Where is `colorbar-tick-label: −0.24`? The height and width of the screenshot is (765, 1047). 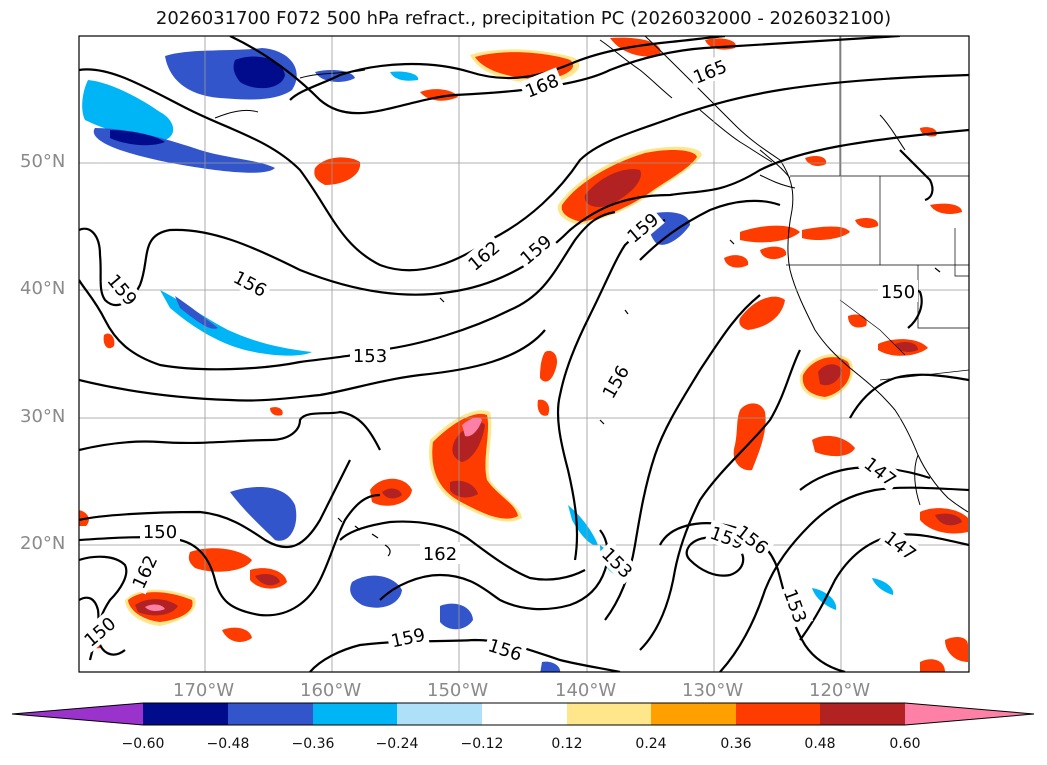 colorbar-tick-label: −0.24 is located at coordinates (397, 744).